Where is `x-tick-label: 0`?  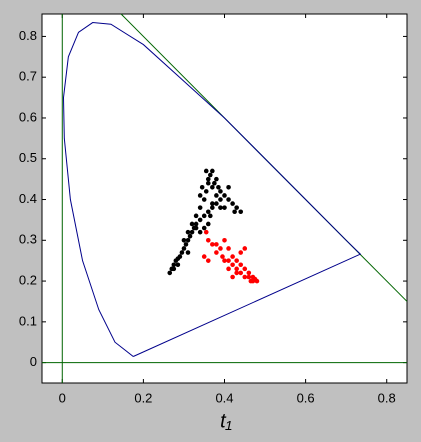 x-tick-label: 0 is located at coordinates (62, 397).